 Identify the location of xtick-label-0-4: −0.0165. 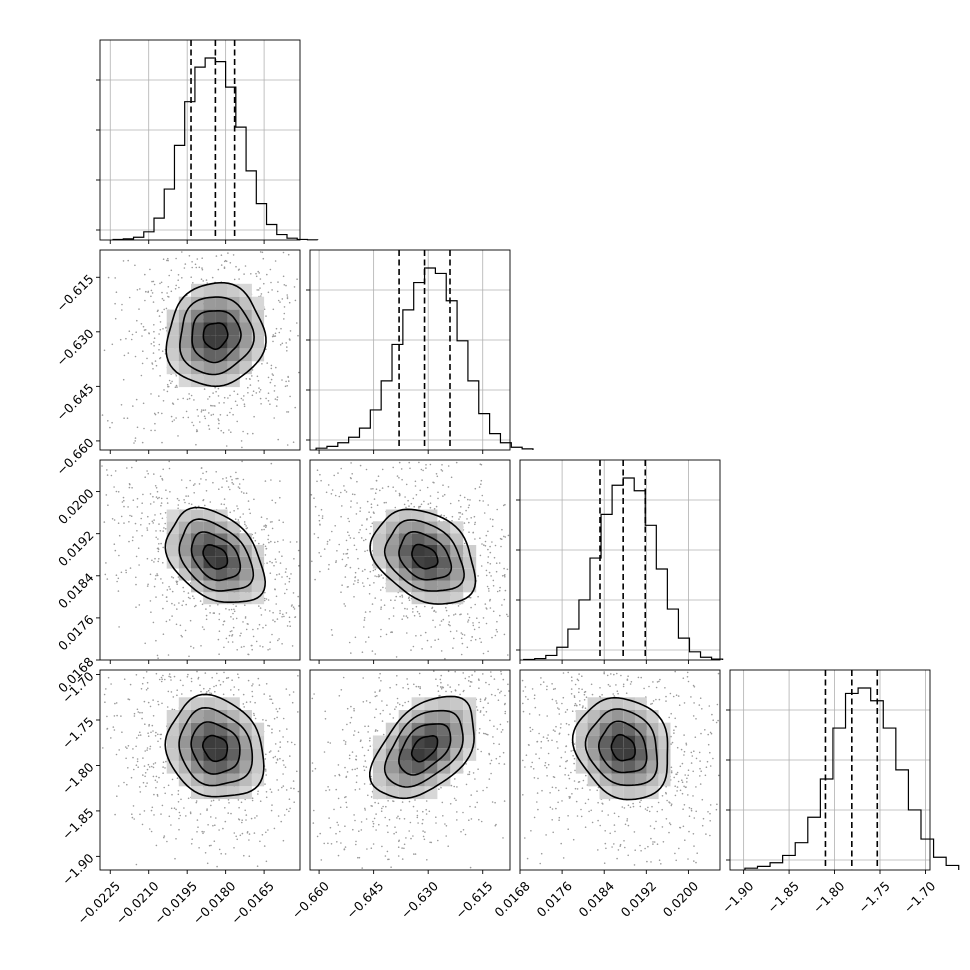
(252, 902).